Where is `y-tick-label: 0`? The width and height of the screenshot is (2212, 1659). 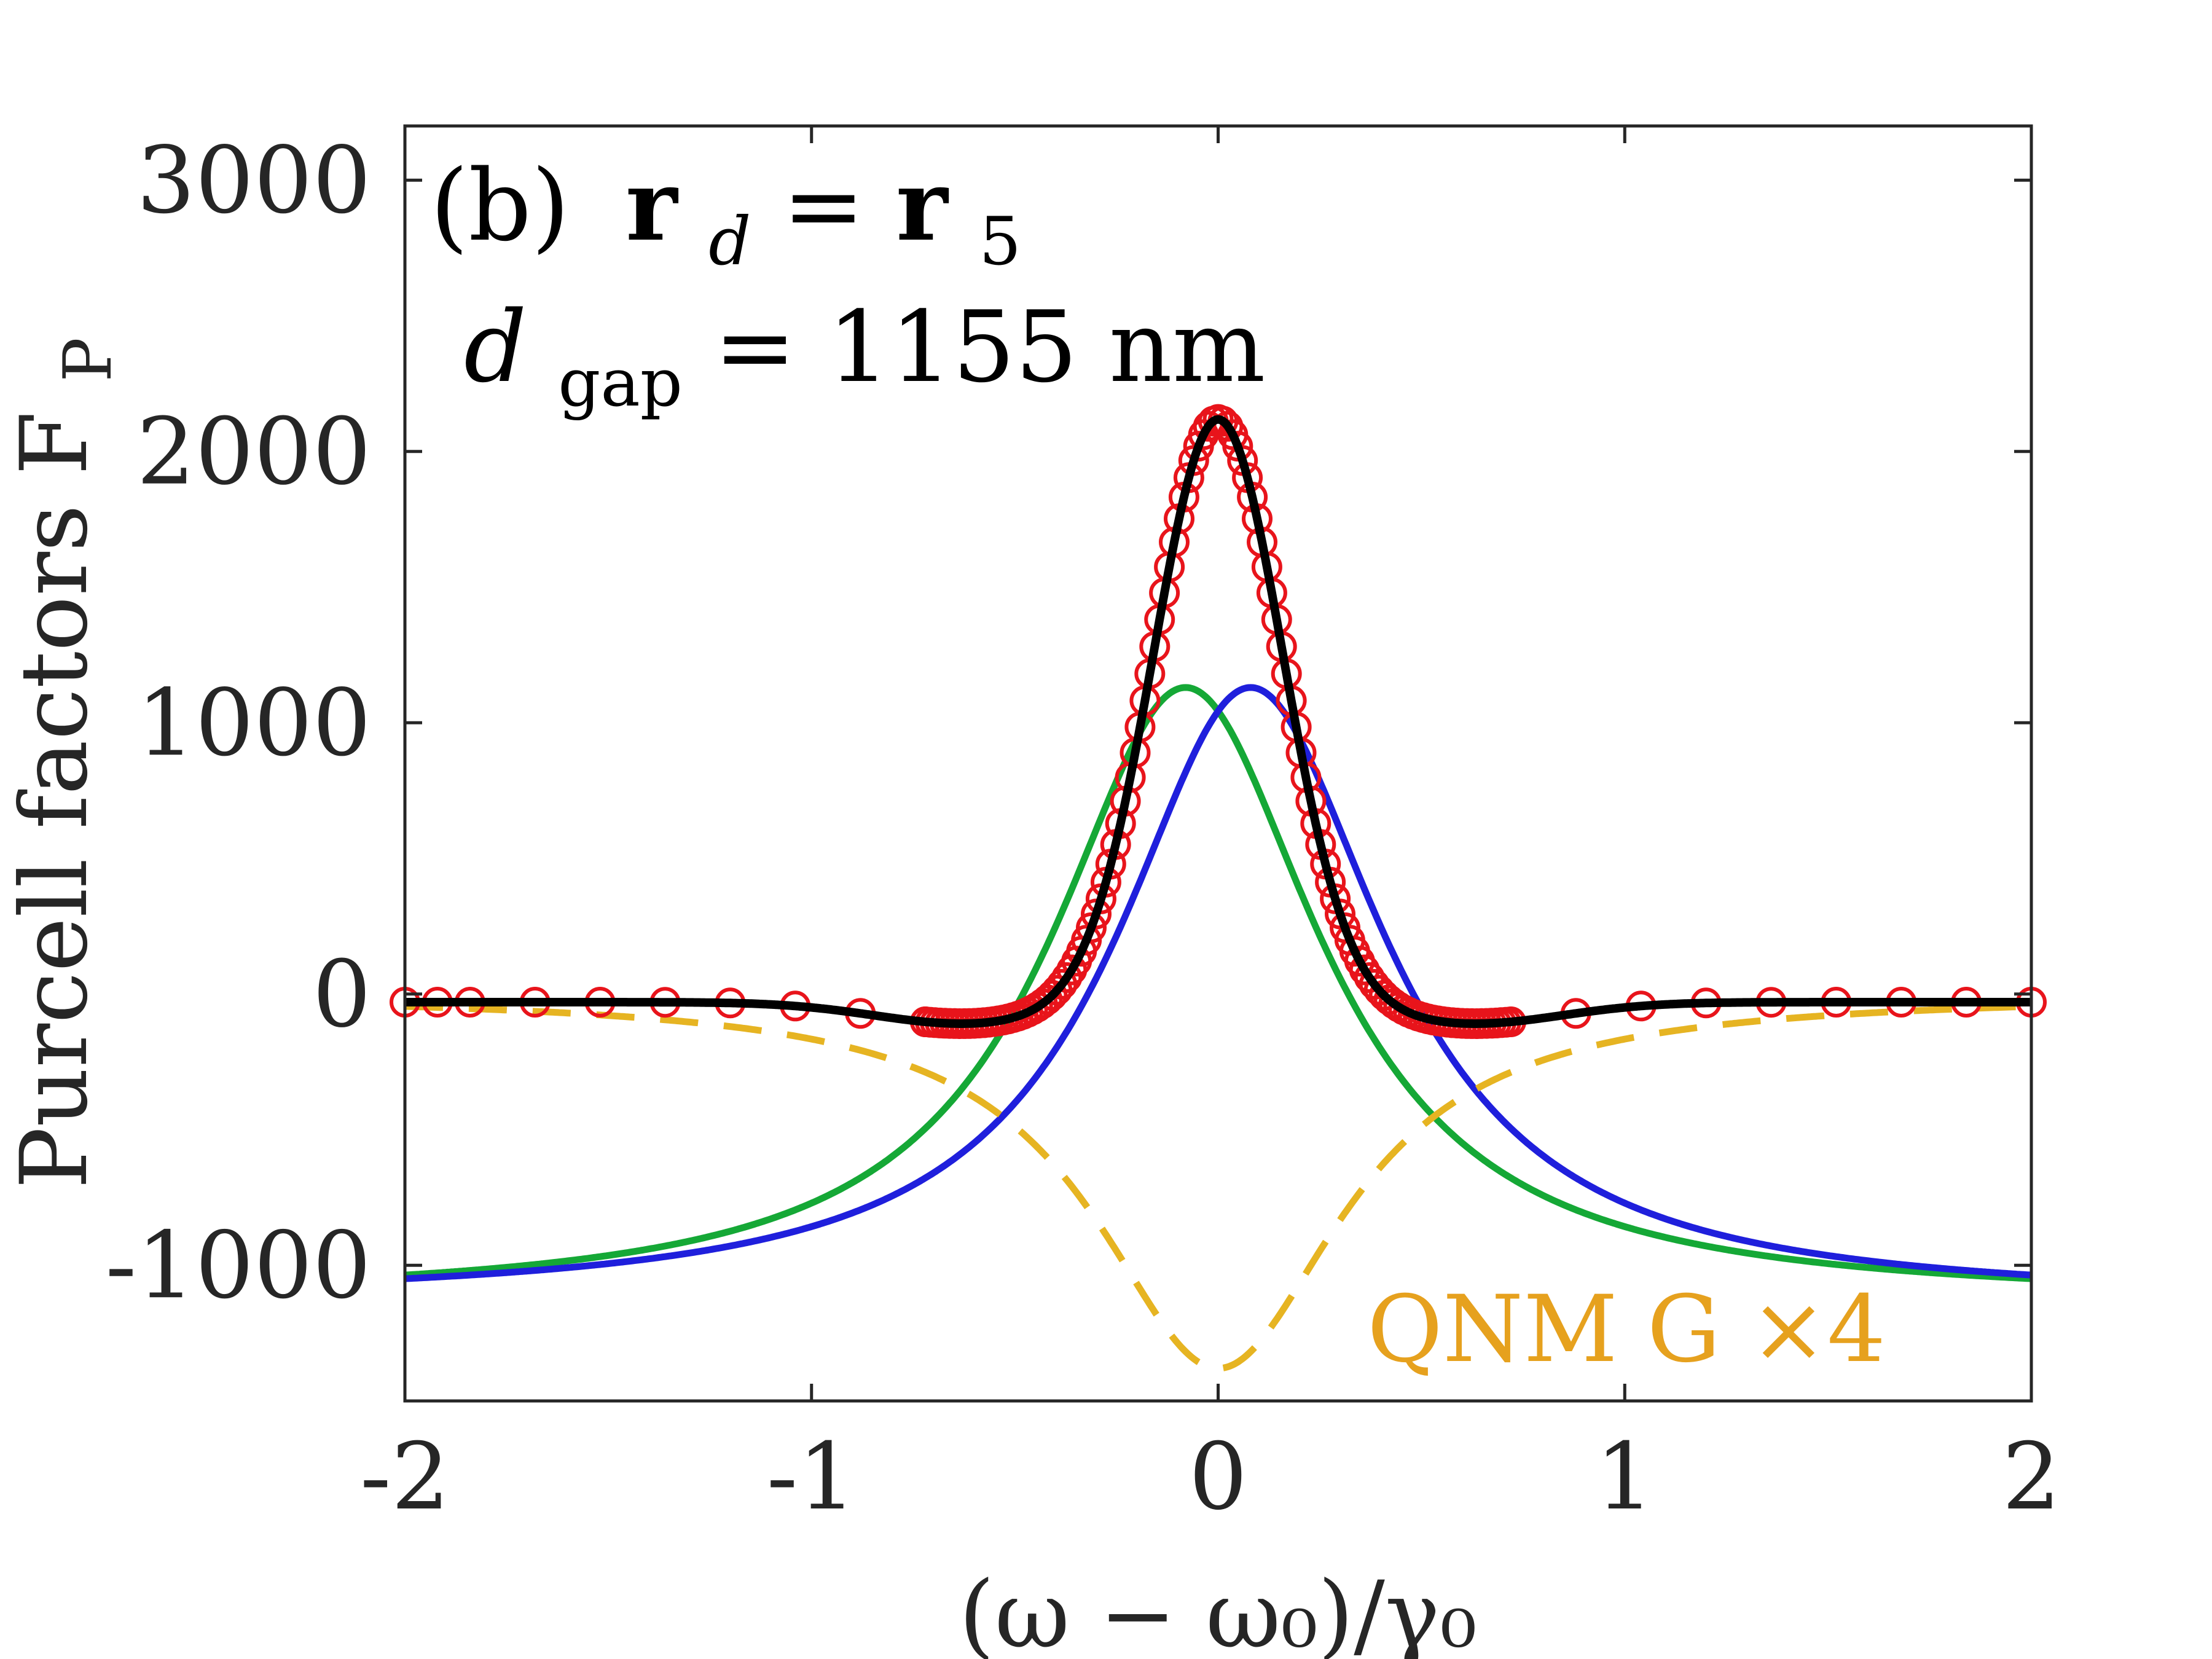
y-tick-label: 0 is located at coordinates (342, 994).